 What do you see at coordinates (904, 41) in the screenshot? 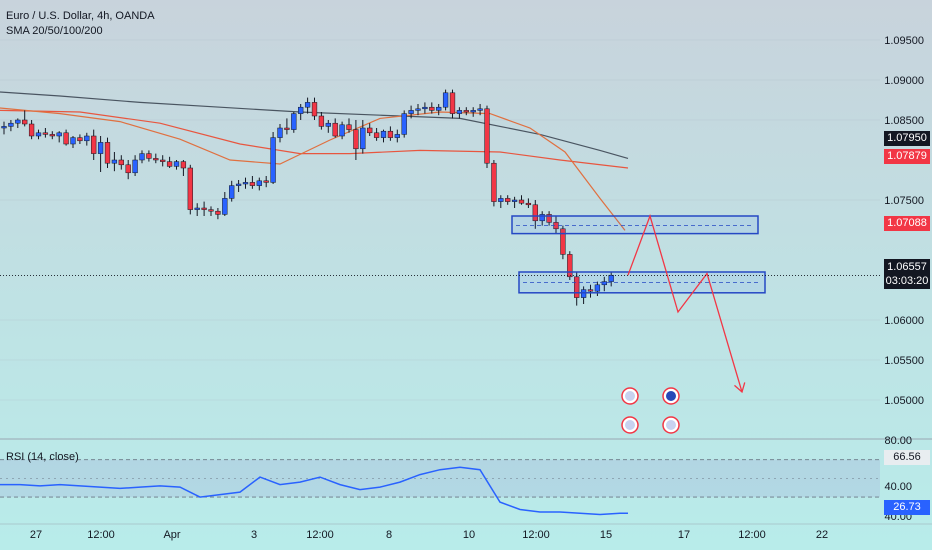
I see `price-axis-label: 1.09500` at bounding box center [904, 41].